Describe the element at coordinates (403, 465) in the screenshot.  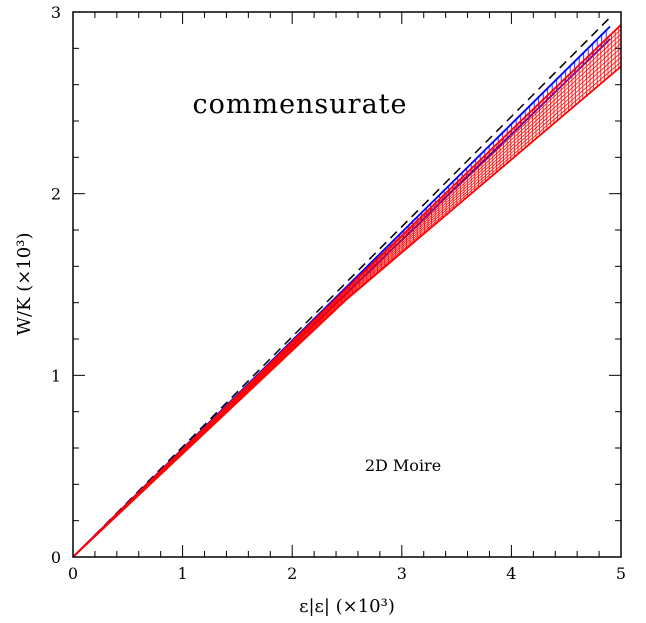
I see `annotation-2d-moire: 2D Moire` at that location.